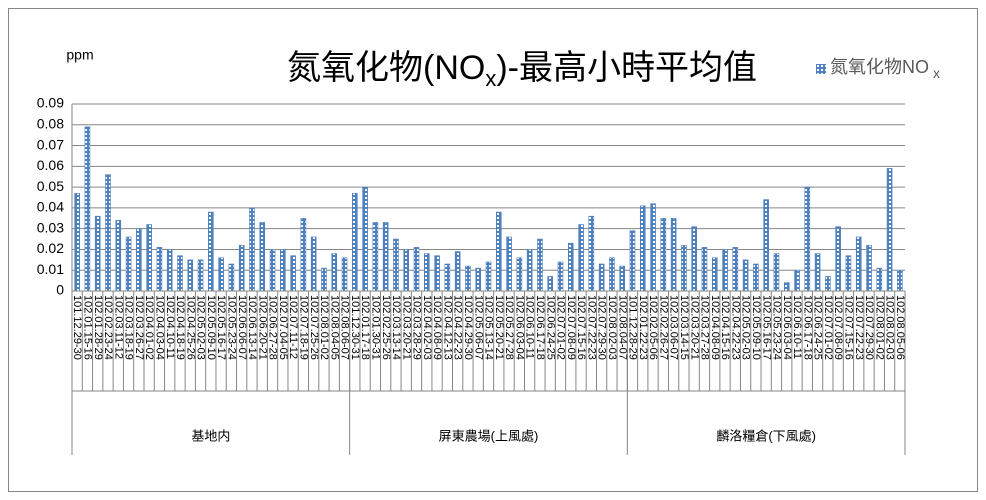 The image size is (986, 500). Describe the element at coordinates (386, 327) in the screenshot. I see `x-tick-label: 102.02.25-26` at that location.